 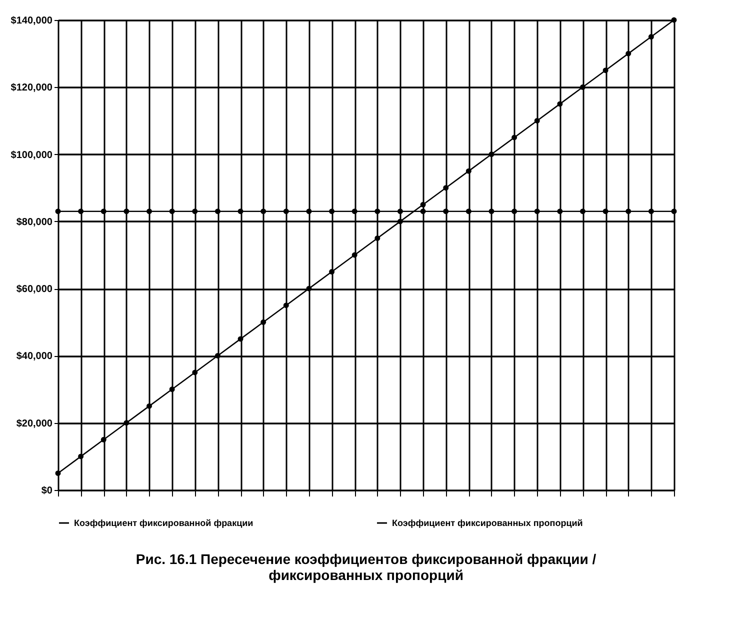 I want to click on y-tick-label: $20,000, so click(x=34, y=424).